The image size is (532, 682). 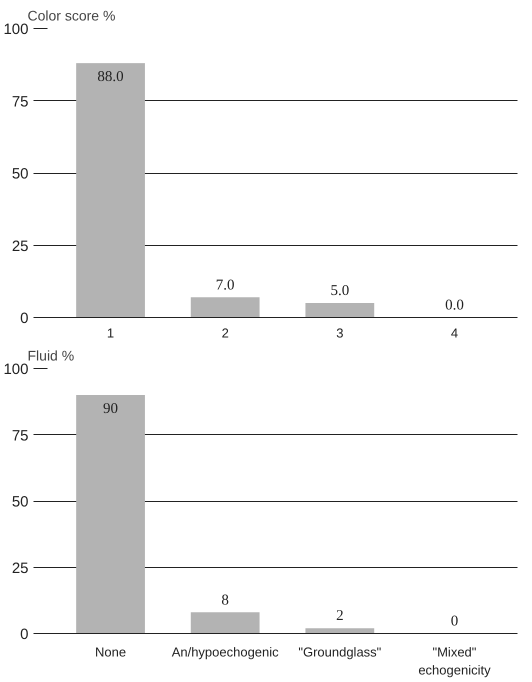 What do you see at coordinates (110, 409) in the screenshot?
I see `data-label: 90` at bounding box center [110, 409].